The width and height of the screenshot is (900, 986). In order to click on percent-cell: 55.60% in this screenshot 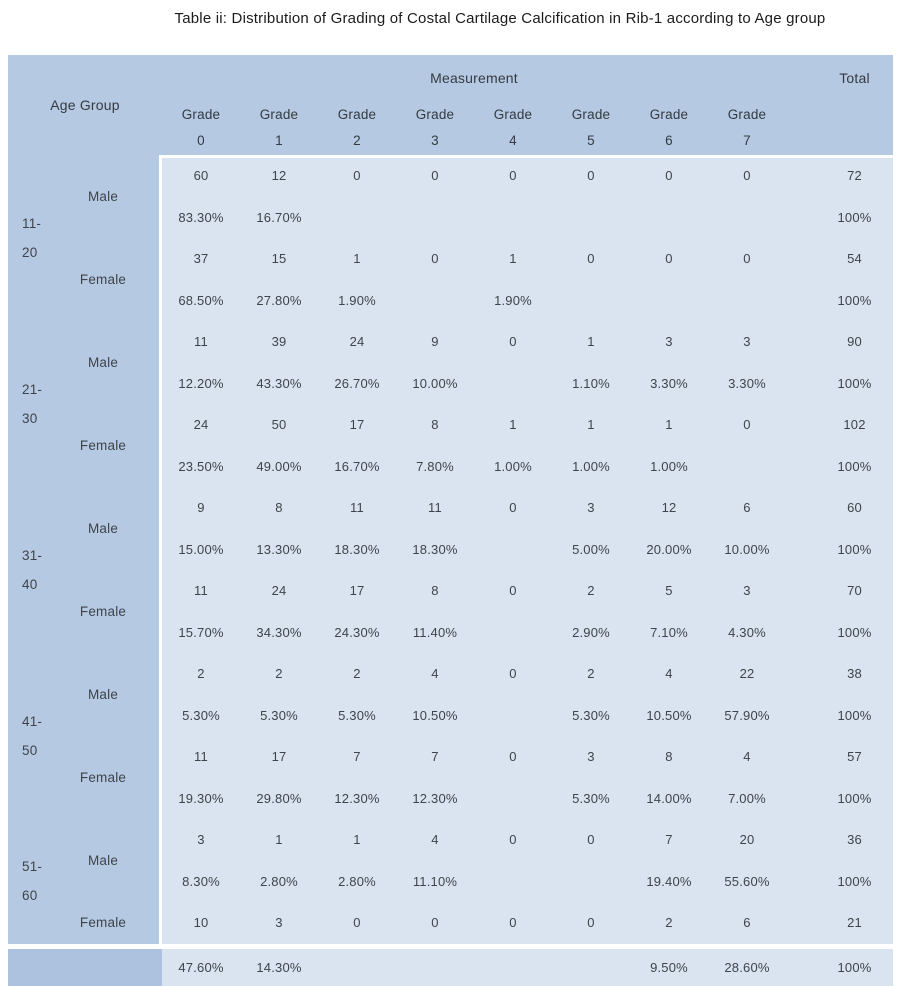, I will do `click(747, 881)`.